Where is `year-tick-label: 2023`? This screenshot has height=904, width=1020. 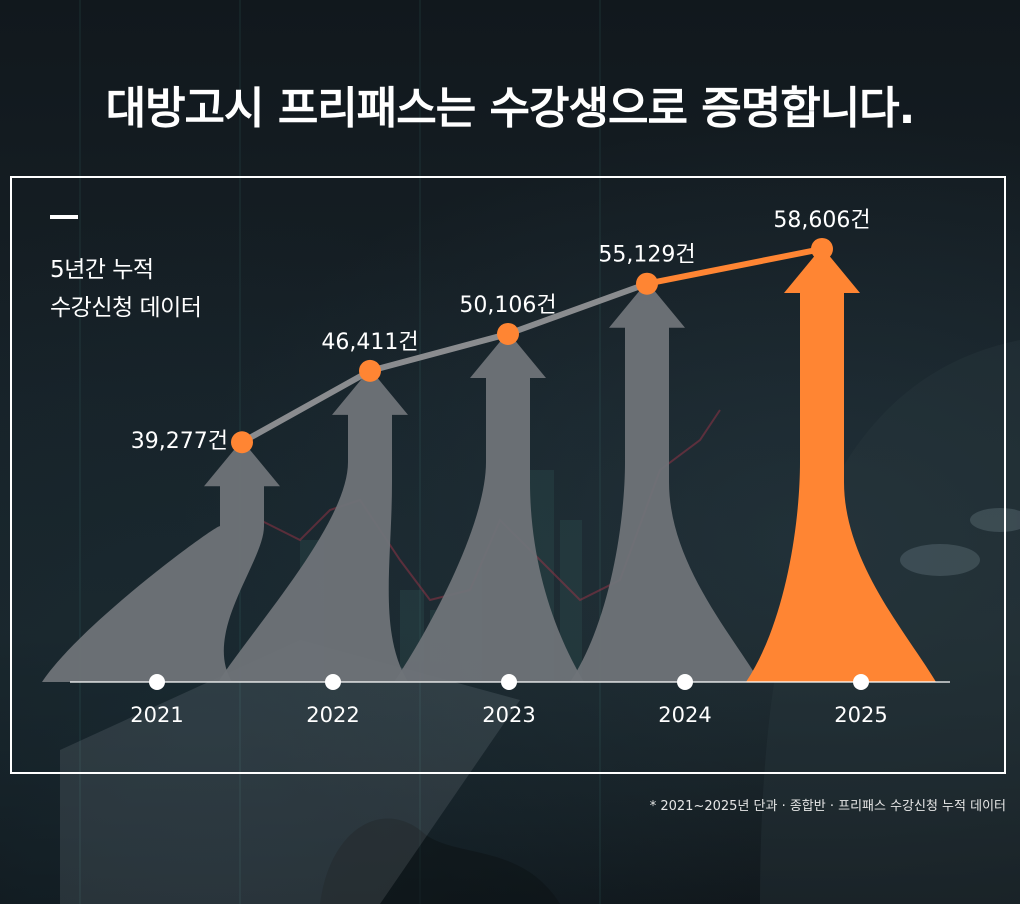
year-tick-label: 2023 is located at coordinates (508, 715).